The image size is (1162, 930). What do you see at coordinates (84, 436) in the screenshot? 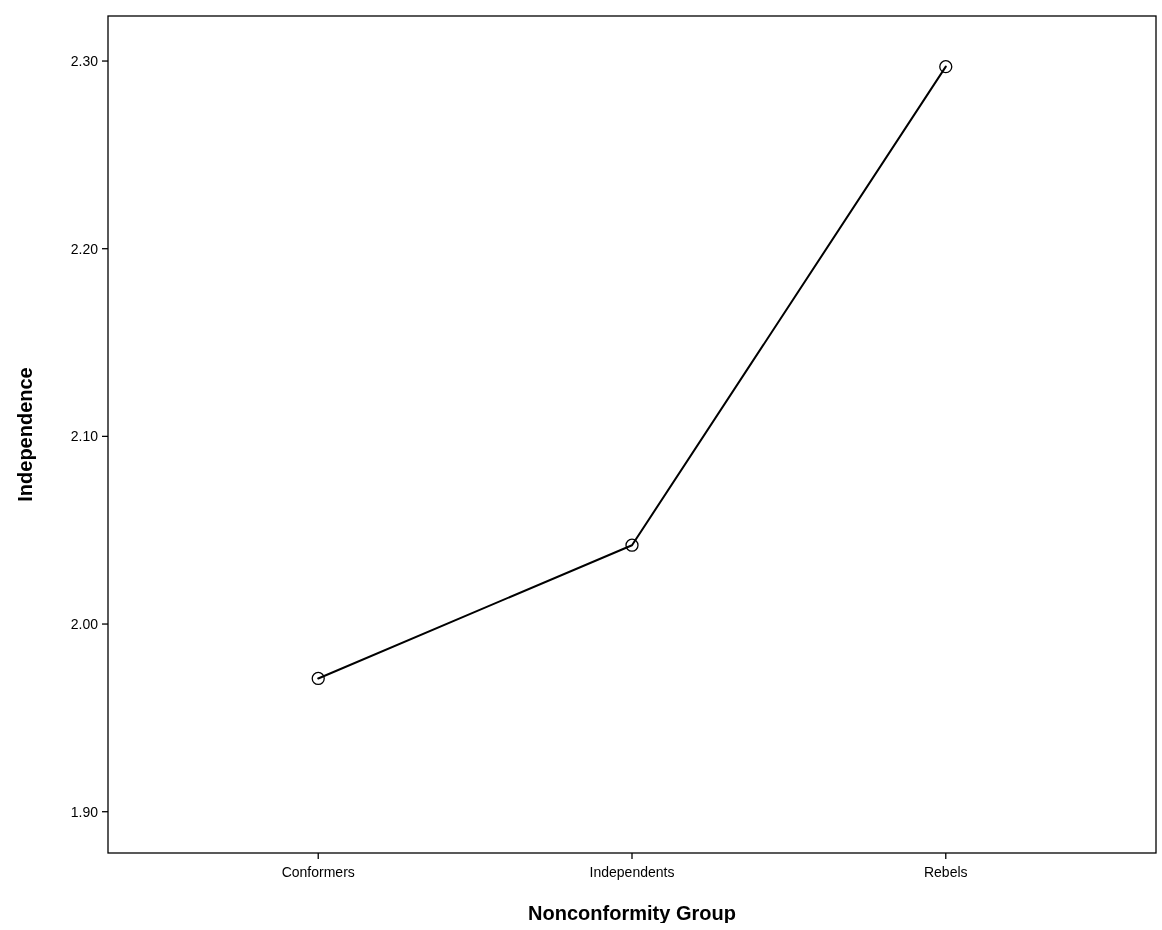
I see `y-tick-label: 2.10` at bounding box center [84, 436].